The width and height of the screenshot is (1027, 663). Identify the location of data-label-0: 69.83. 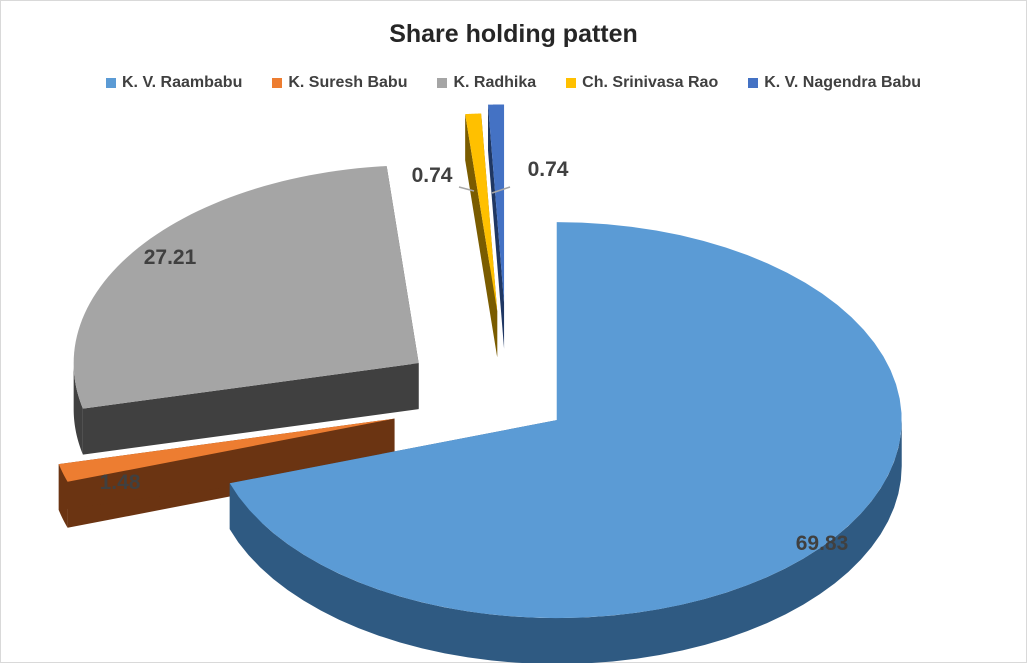
(822, 543).